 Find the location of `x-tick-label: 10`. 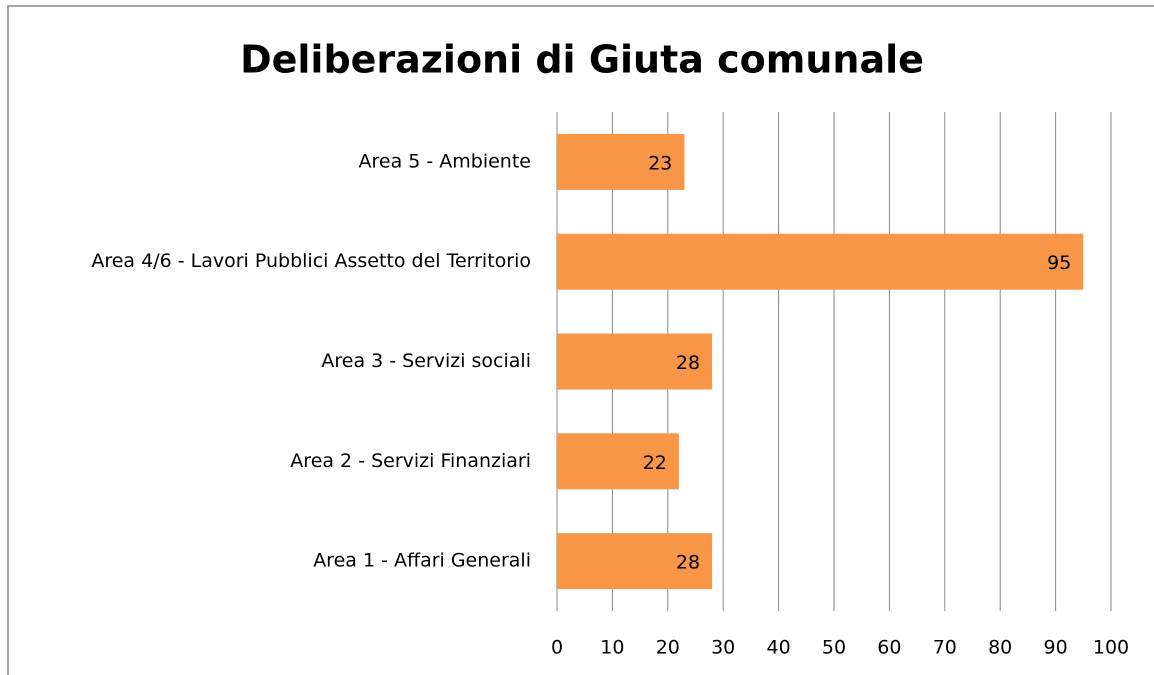

x-tick-label: 10 is located at coordinates (612, 648).